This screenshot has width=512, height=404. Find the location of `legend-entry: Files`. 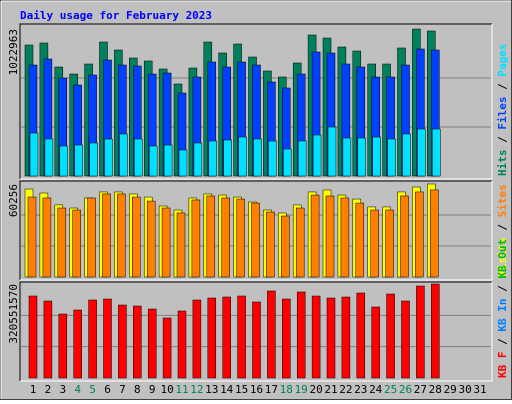

legend-entry: Files is located at coordinates (502, 113).